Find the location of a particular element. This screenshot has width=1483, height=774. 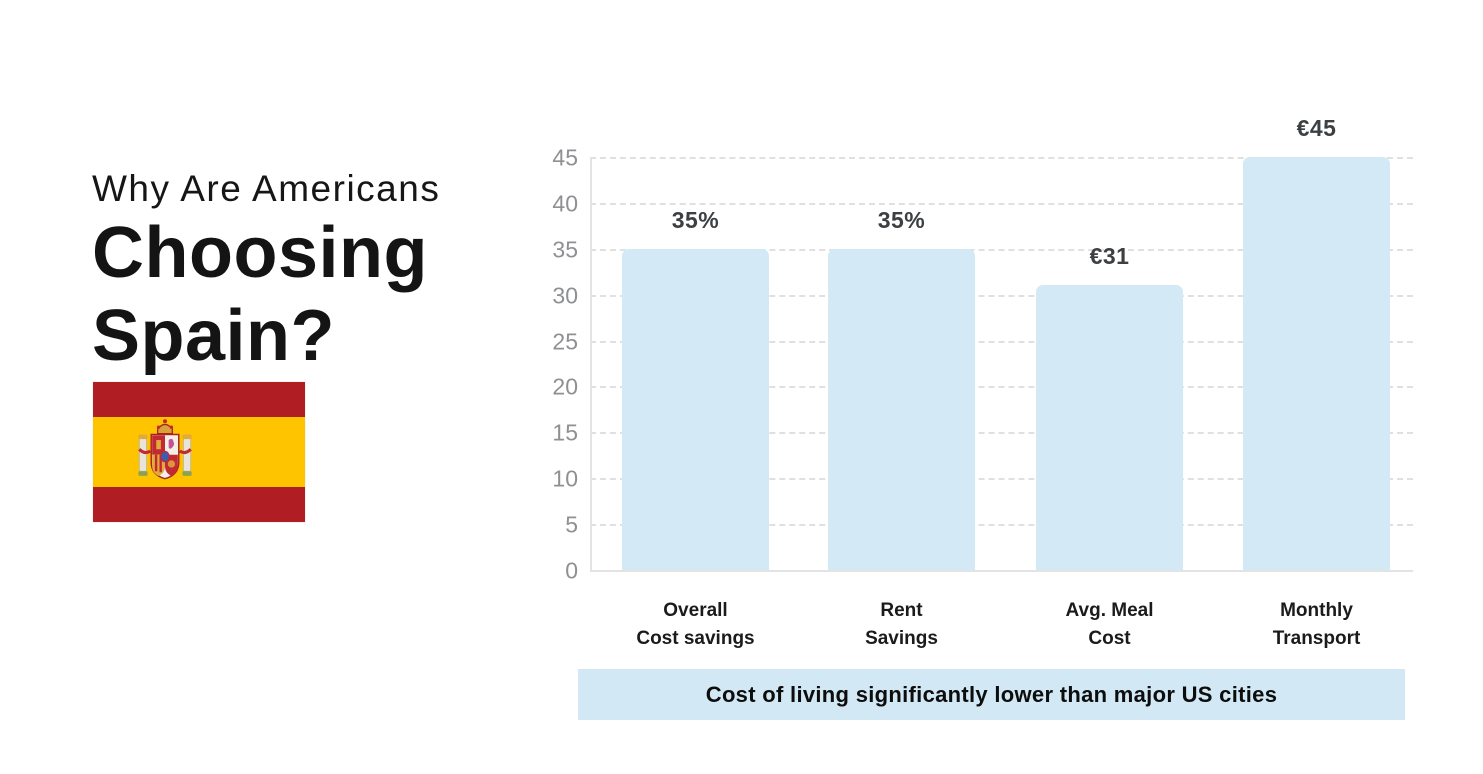

category-label-2: Rent Savings is located at coordinates (902, 625).